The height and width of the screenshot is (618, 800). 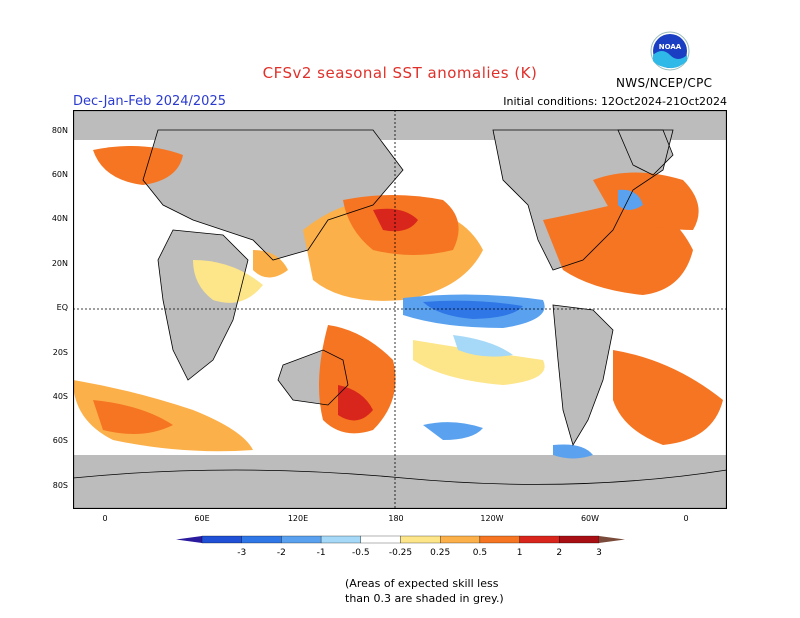 What do you see at coordinates (241, 553) in the screenshot?
I see `colorbar-tick-label: -3` at bounding box center [241, 553].